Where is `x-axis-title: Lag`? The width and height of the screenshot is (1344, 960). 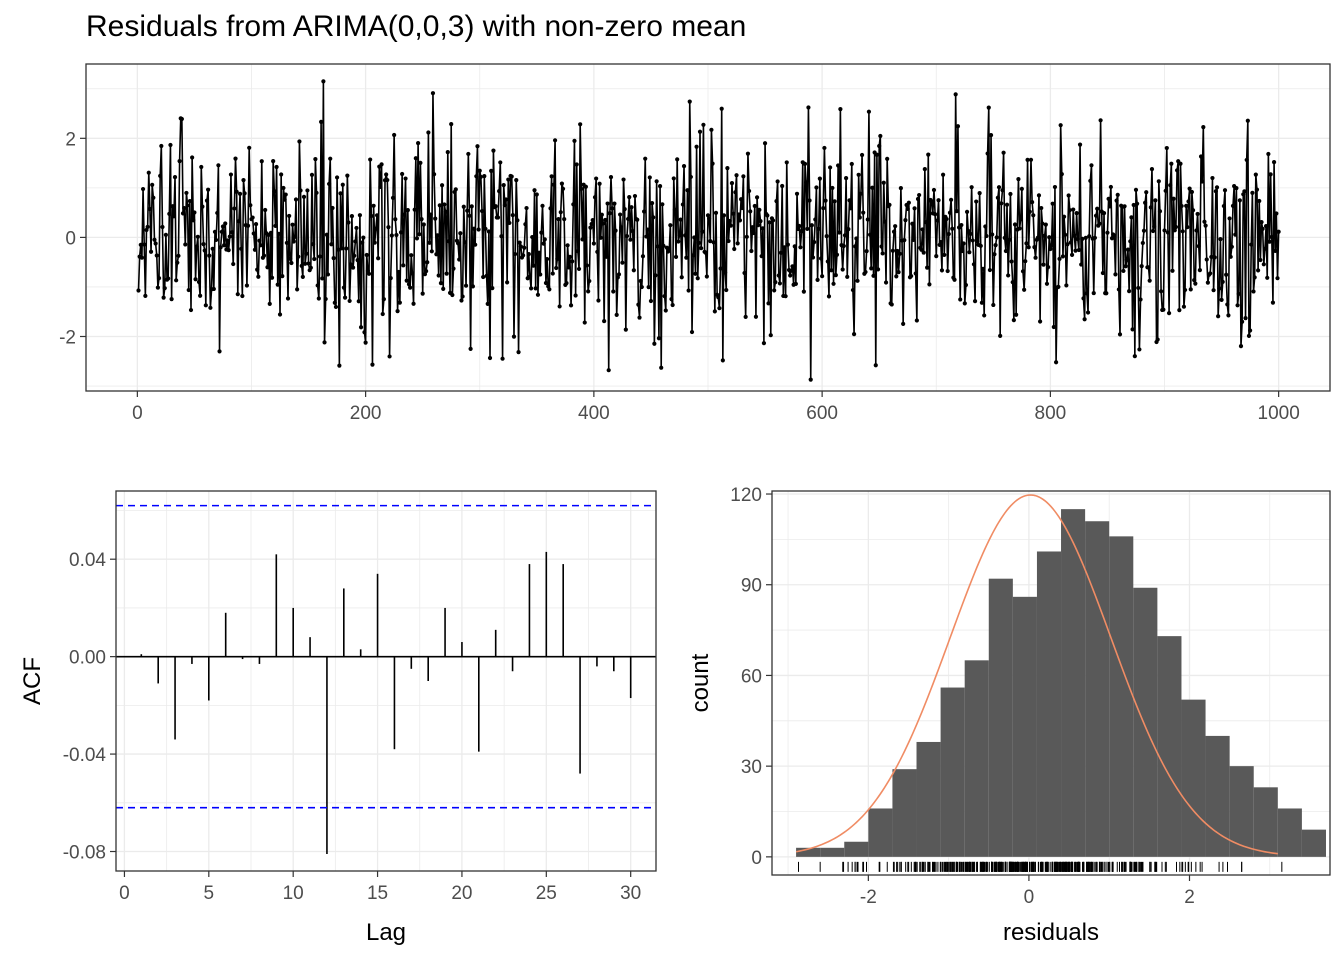 x-axis-title: Lag is located at coordinates (386, 932).